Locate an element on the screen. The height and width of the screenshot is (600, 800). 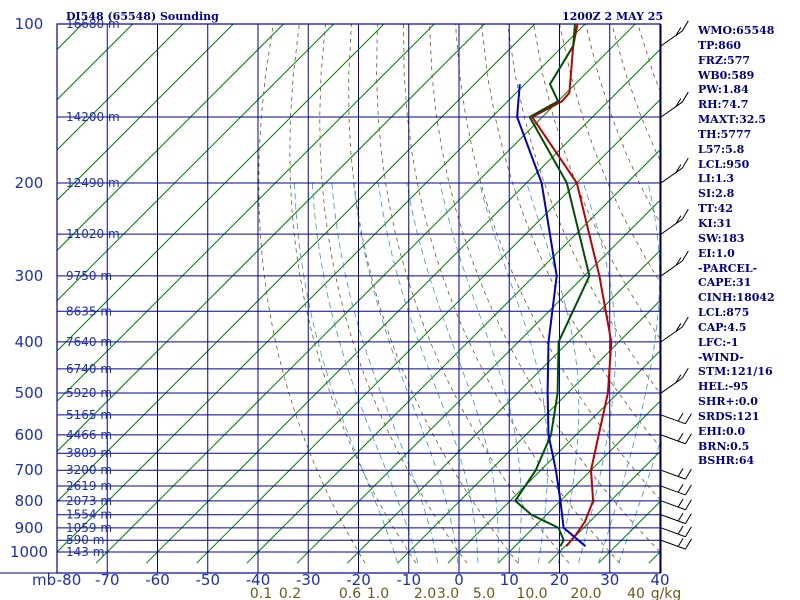
chart-time: 1200Z 2 MAY 25 is located at coordinates (612, 16).